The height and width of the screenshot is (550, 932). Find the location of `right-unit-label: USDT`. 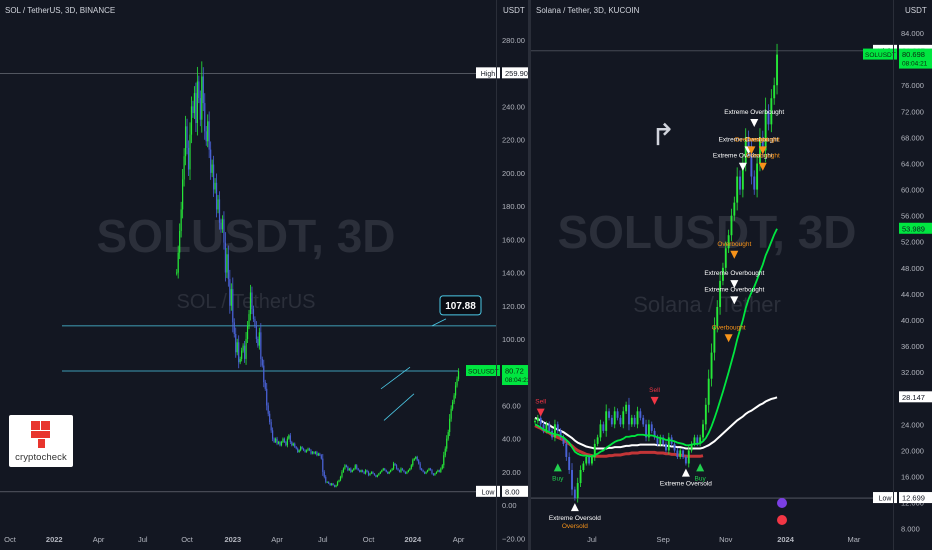

right-unit-label: USDT is located at coordinates (916, 10).